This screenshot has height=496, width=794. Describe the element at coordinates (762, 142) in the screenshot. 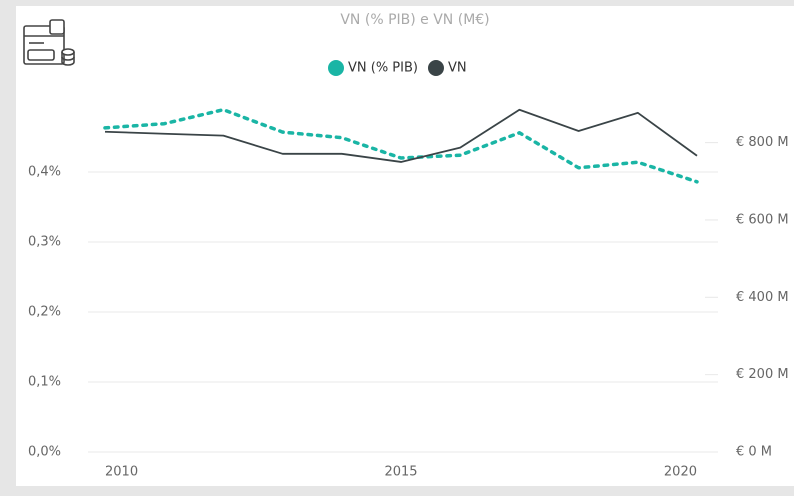

I see `y2-tick-label: € 800 M` at that location.